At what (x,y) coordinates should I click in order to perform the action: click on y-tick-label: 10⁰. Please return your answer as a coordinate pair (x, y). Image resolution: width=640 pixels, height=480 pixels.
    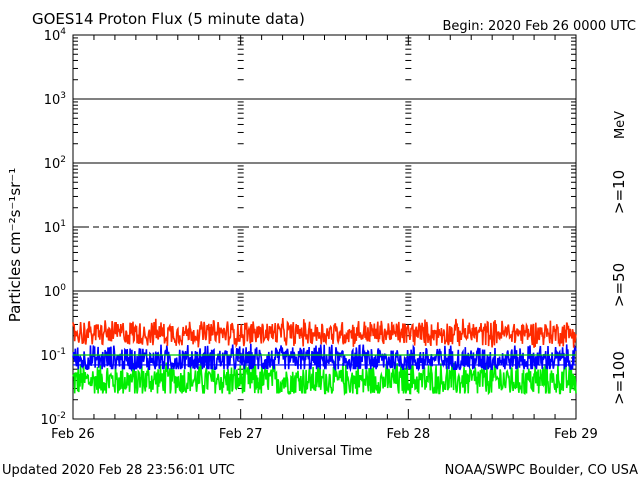
    Looking at the image, I should click on (55, 291).